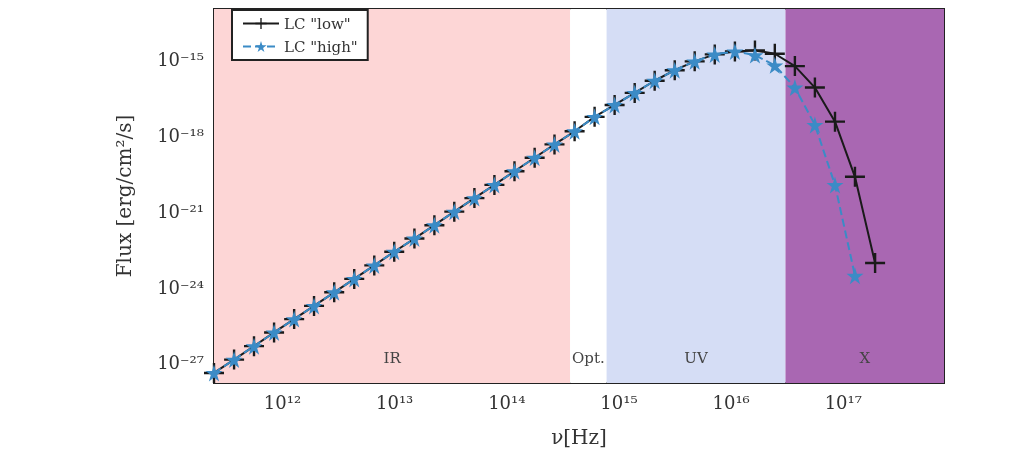  I want to click on band-label: UV, so click(696, 357).